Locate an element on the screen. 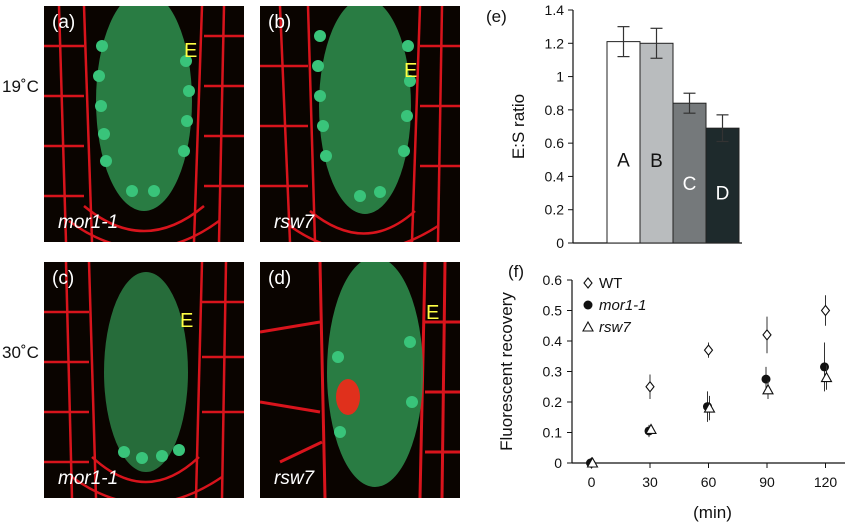 The height and width of the screenshot is (524, 854). chart-f-y-tick-label: 0.1 is located at coordinates (553, 433).